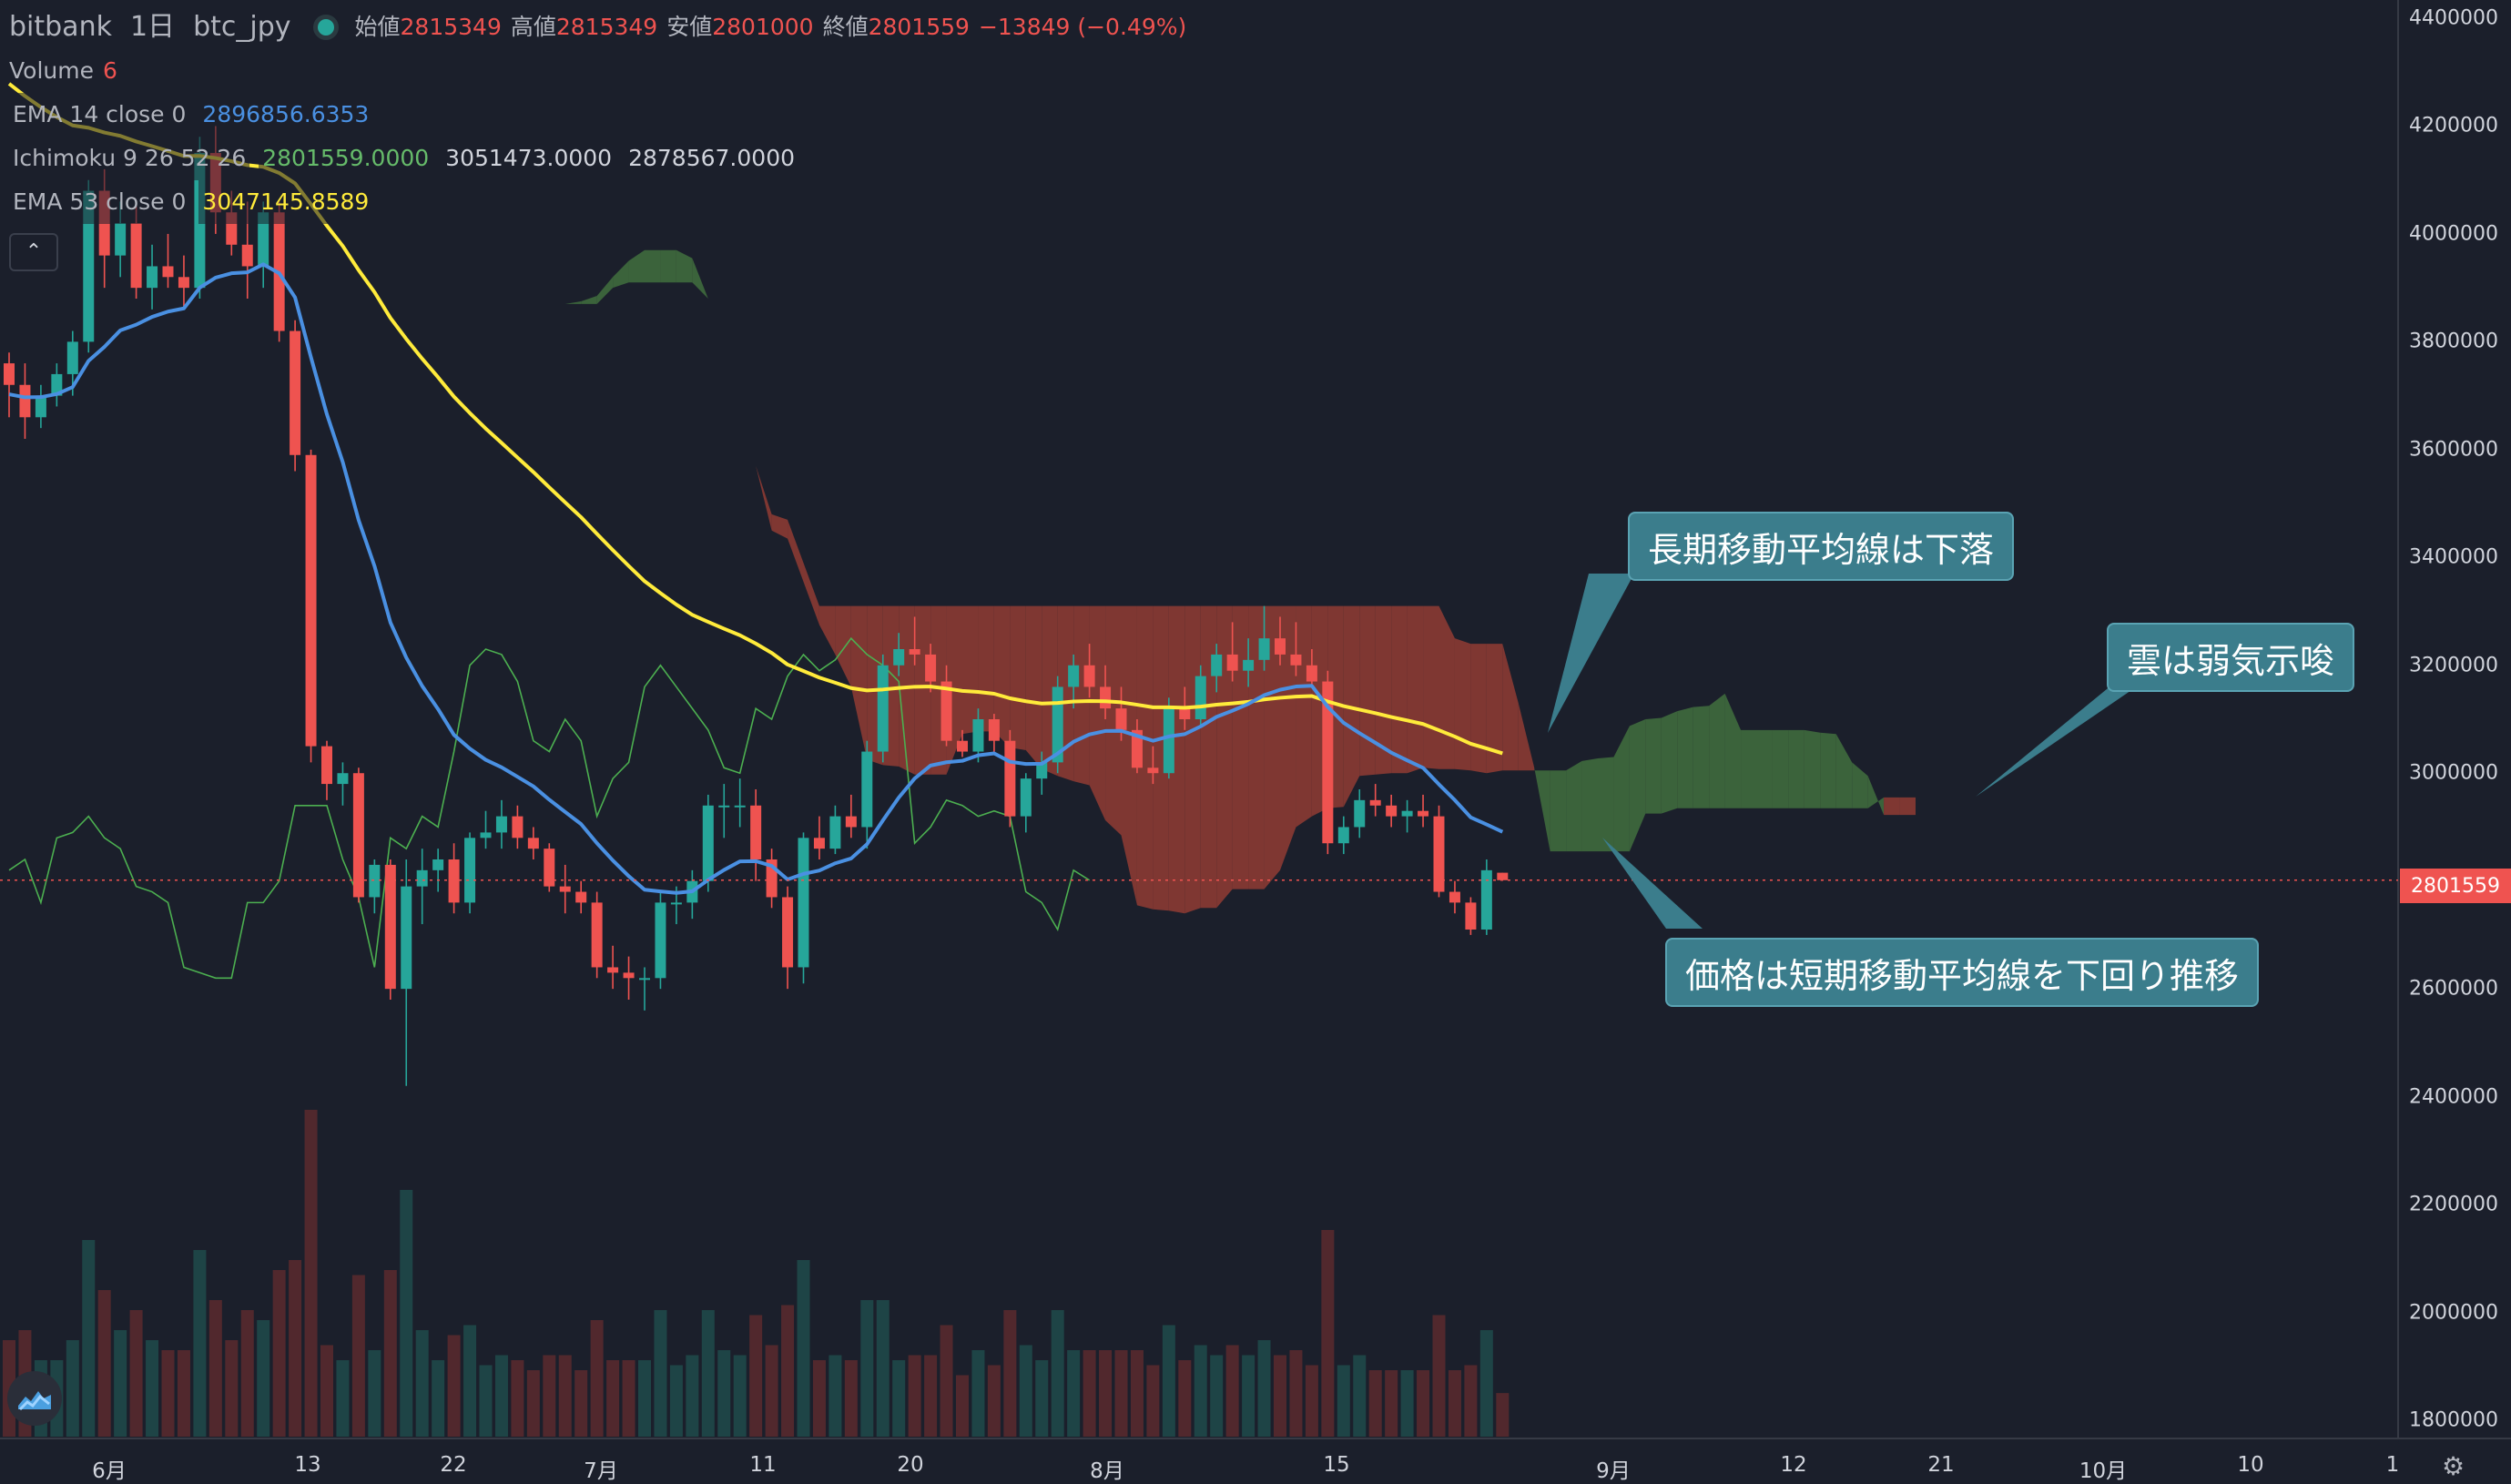  What do you see at coordinates (1941, 1465) in the screenshot?
I see `time-tick-label: 21` at bounding box center [1941, 1465].